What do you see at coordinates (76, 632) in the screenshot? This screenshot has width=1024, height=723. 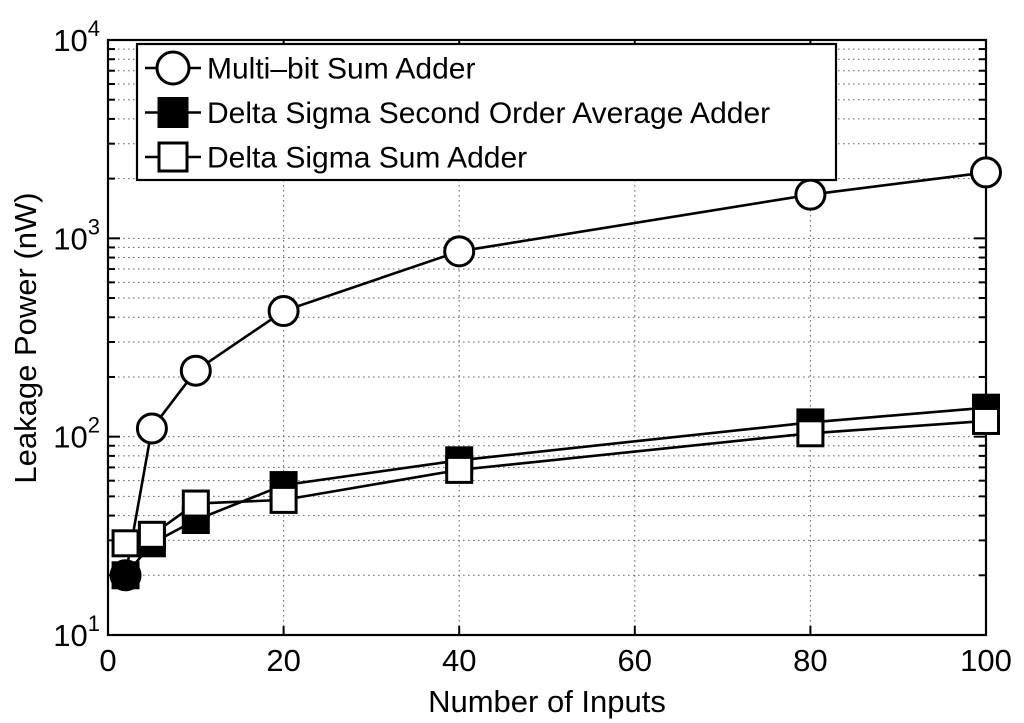 I see `y-tick-label: 10¹` at bounding box center [76, 632].